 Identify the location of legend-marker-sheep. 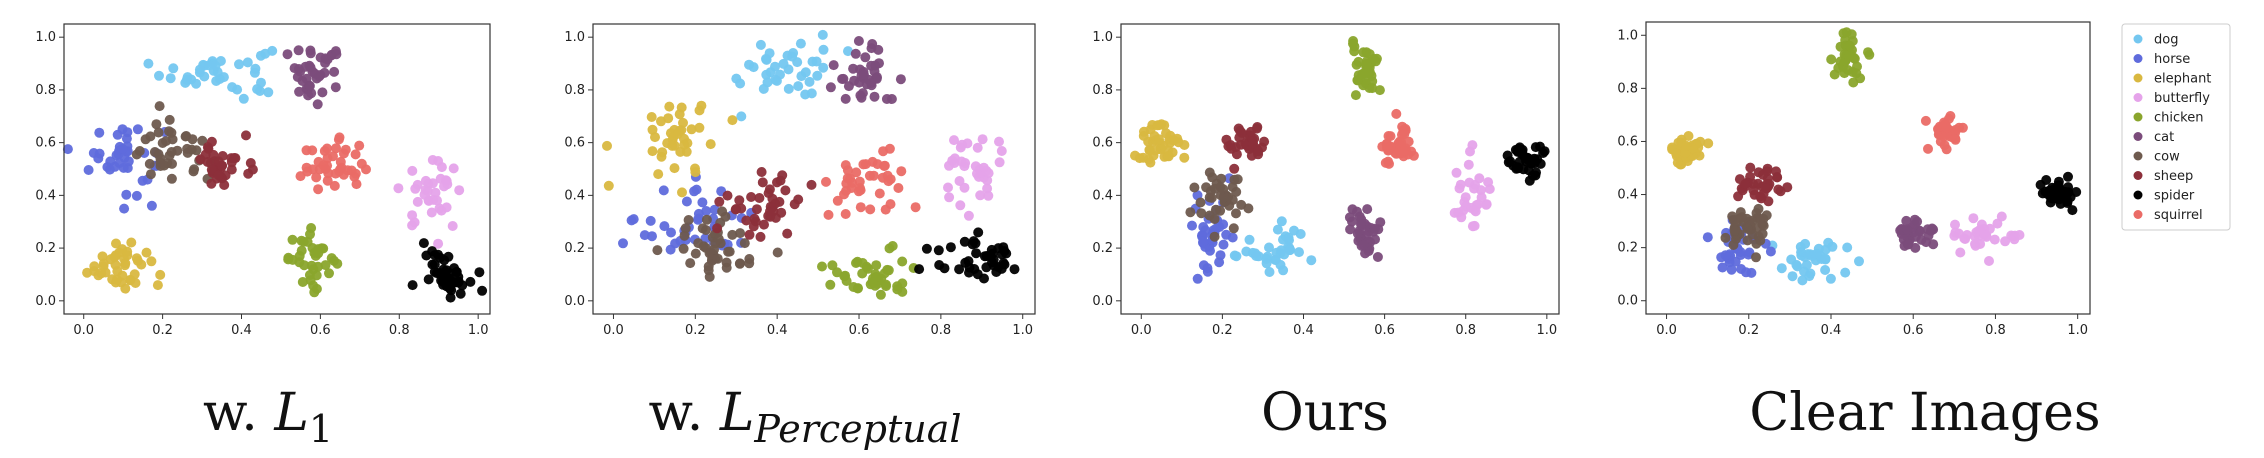
(2138, 175).